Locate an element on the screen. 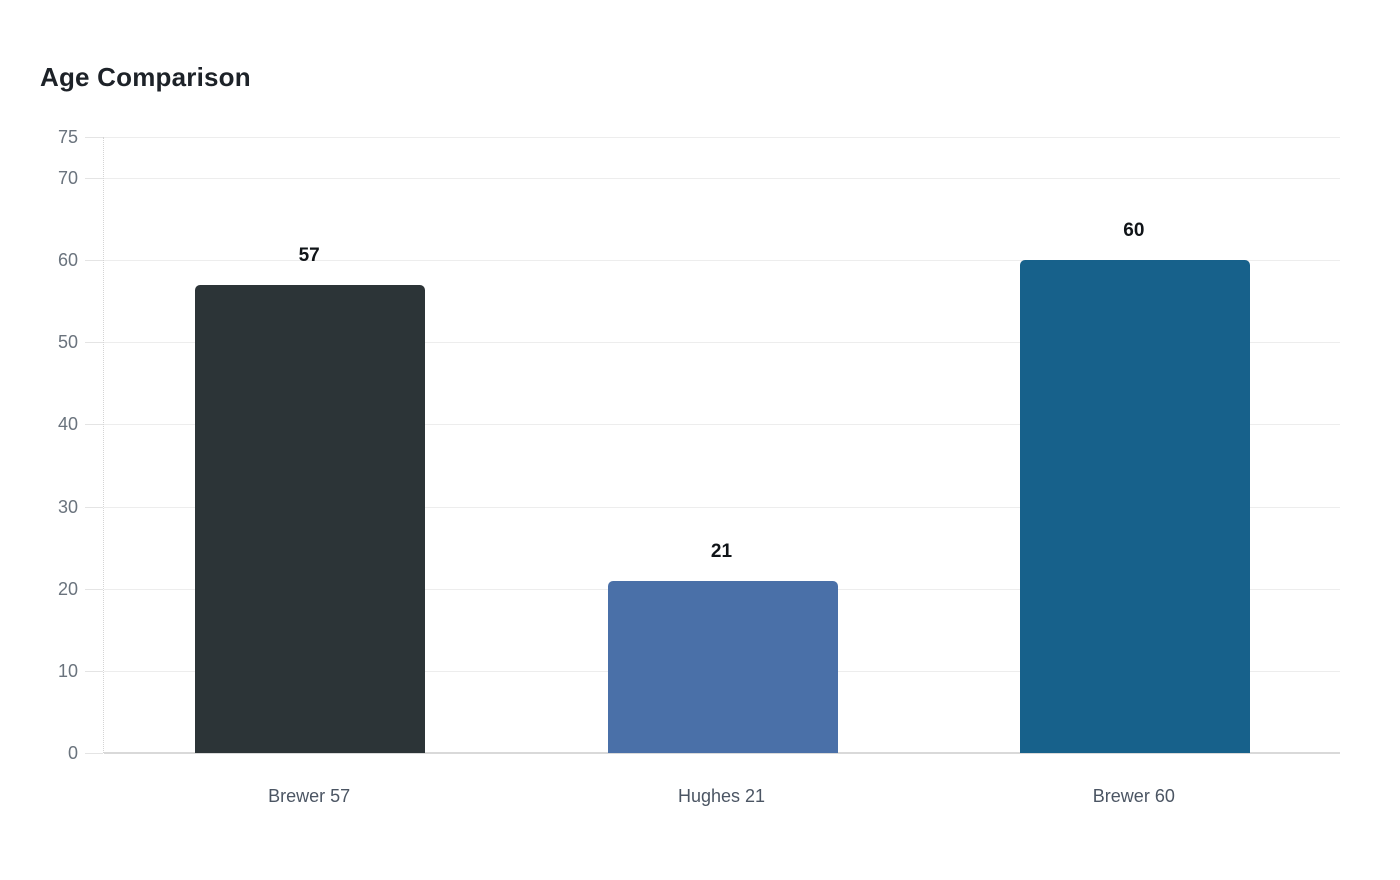  bar-value-label: 60 is located at coordinates (1134, 231).